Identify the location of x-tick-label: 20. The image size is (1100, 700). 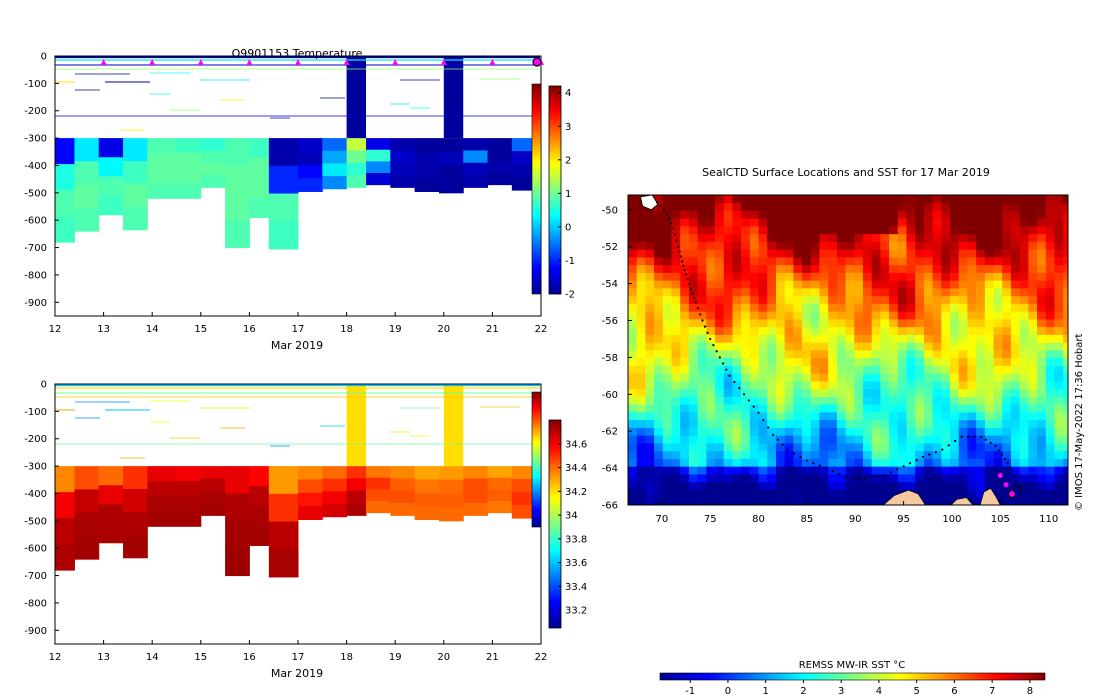
(443, 329).